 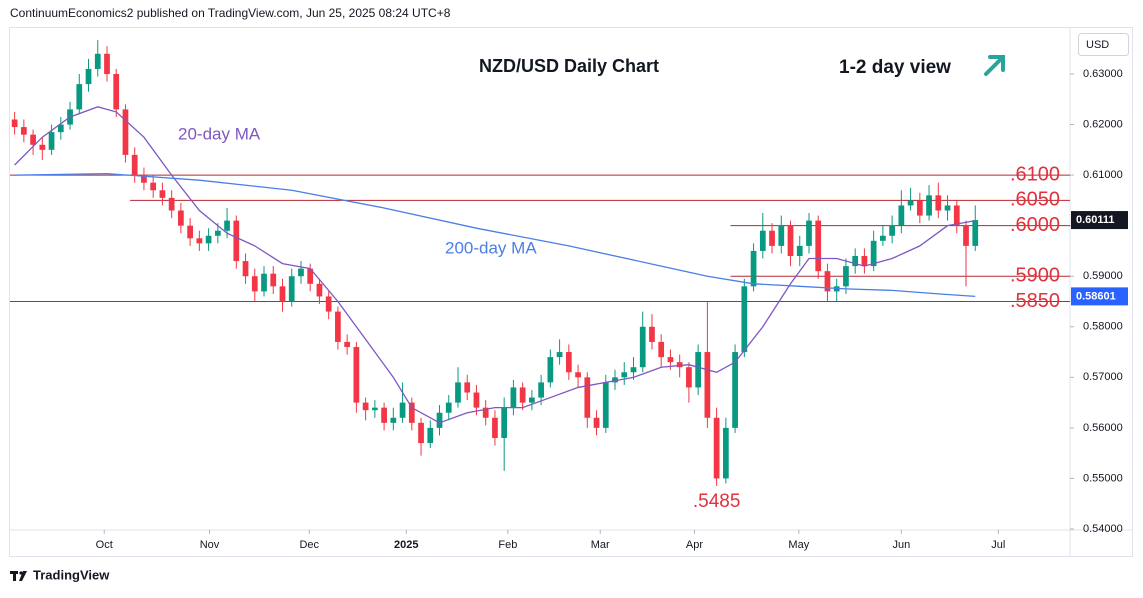 I want to click on footer: TradingView, so click(x=71, y=574).